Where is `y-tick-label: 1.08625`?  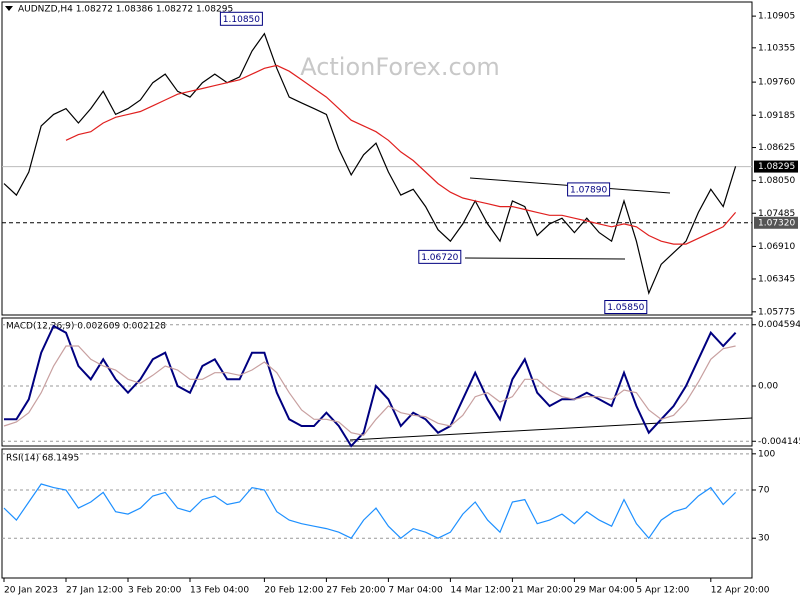 y-tick-label: 1.08625 is located at coordinates (776, 148).